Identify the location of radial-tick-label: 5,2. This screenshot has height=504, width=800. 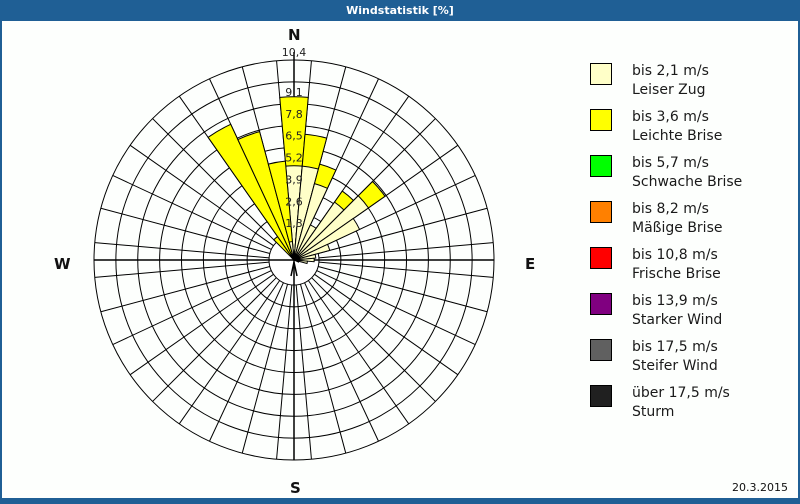
(294, 158).